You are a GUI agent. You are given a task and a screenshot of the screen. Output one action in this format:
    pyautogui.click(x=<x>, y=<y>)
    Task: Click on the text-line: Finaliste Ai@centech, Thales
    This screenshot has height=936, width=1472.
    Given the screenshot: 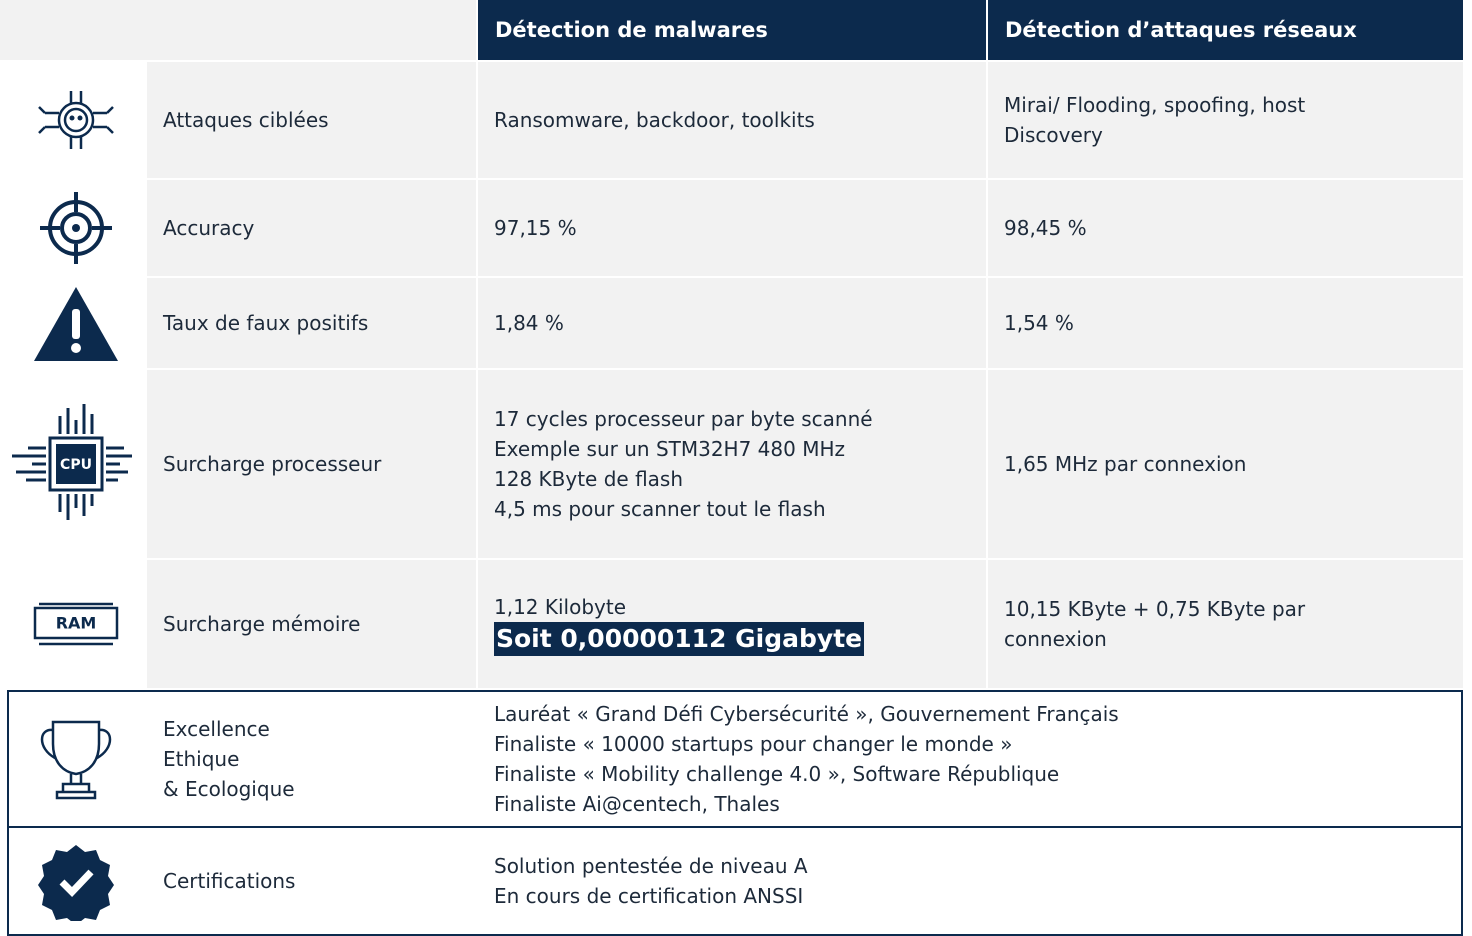 What is the action you would take?
    pyautogui.click(x=637, y=804)
    